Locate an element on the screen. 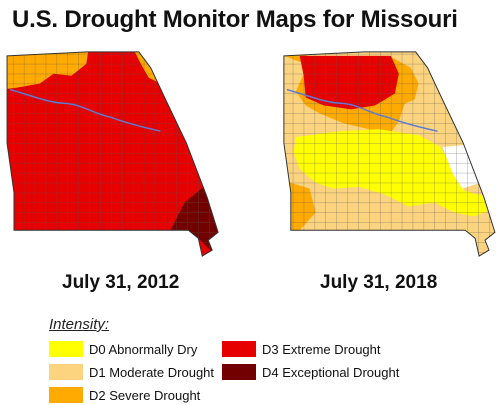 Image resolution: width=500 pixels, height=405 pixels. legend-swatch-d0 is located at coordinates (66, 349).